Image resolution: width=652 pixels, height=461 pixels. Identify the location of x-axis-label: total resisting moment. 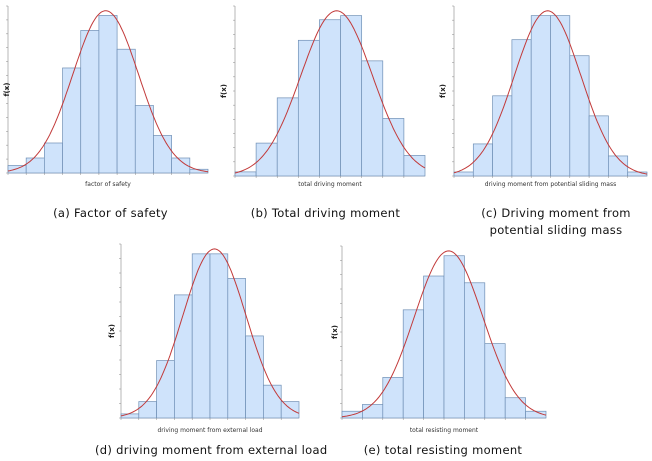
(444, 430).